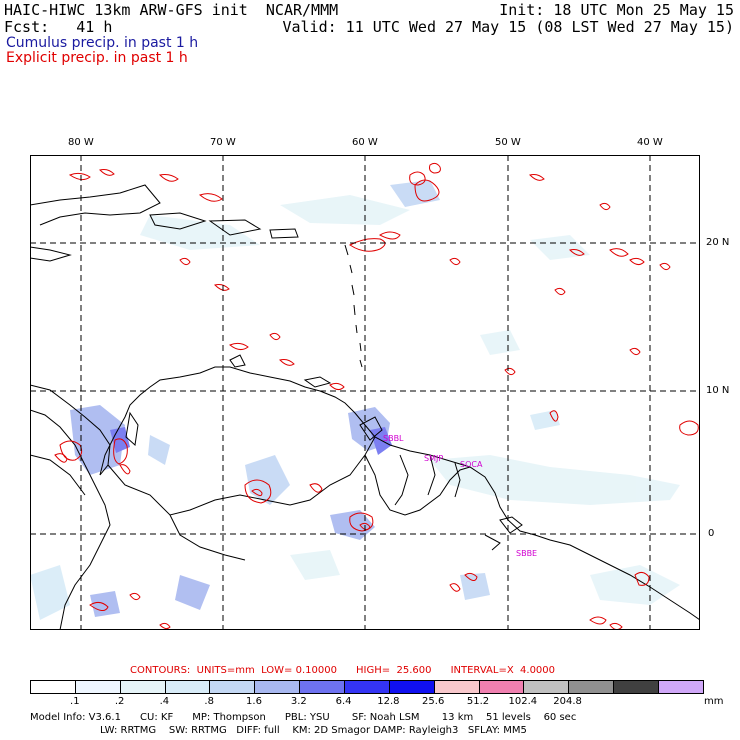 The image size is (740, 740). I want to click on lat-label-20n: 20 N, so click(718, 242).